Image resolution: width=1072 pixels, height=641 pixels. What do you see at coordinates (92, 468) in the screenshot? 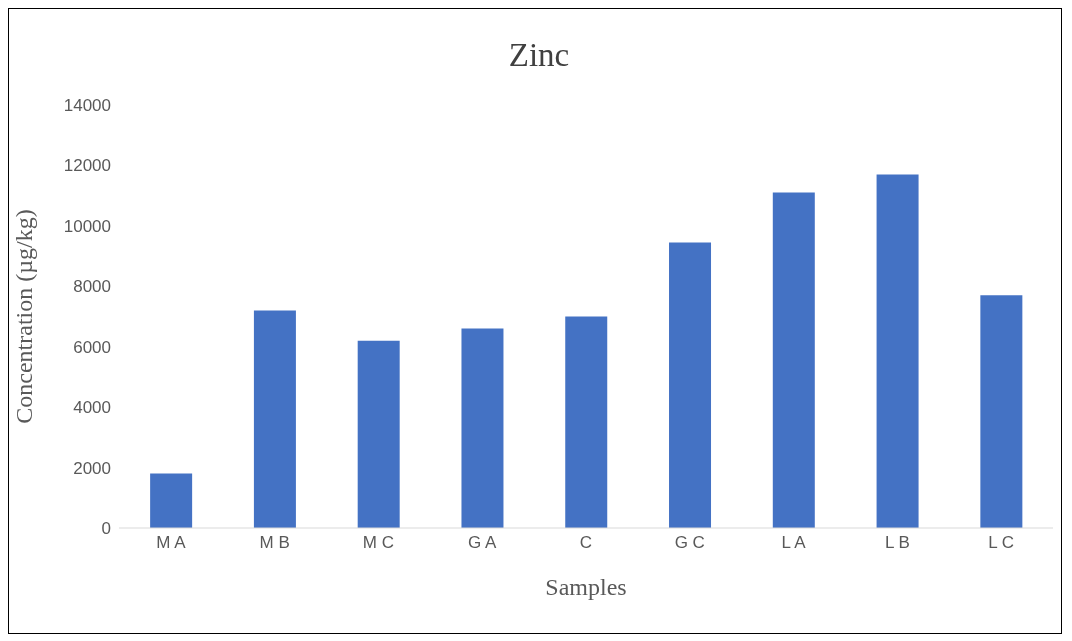
I see `y-tick-label: 2000` at bounding box center [92, 468].